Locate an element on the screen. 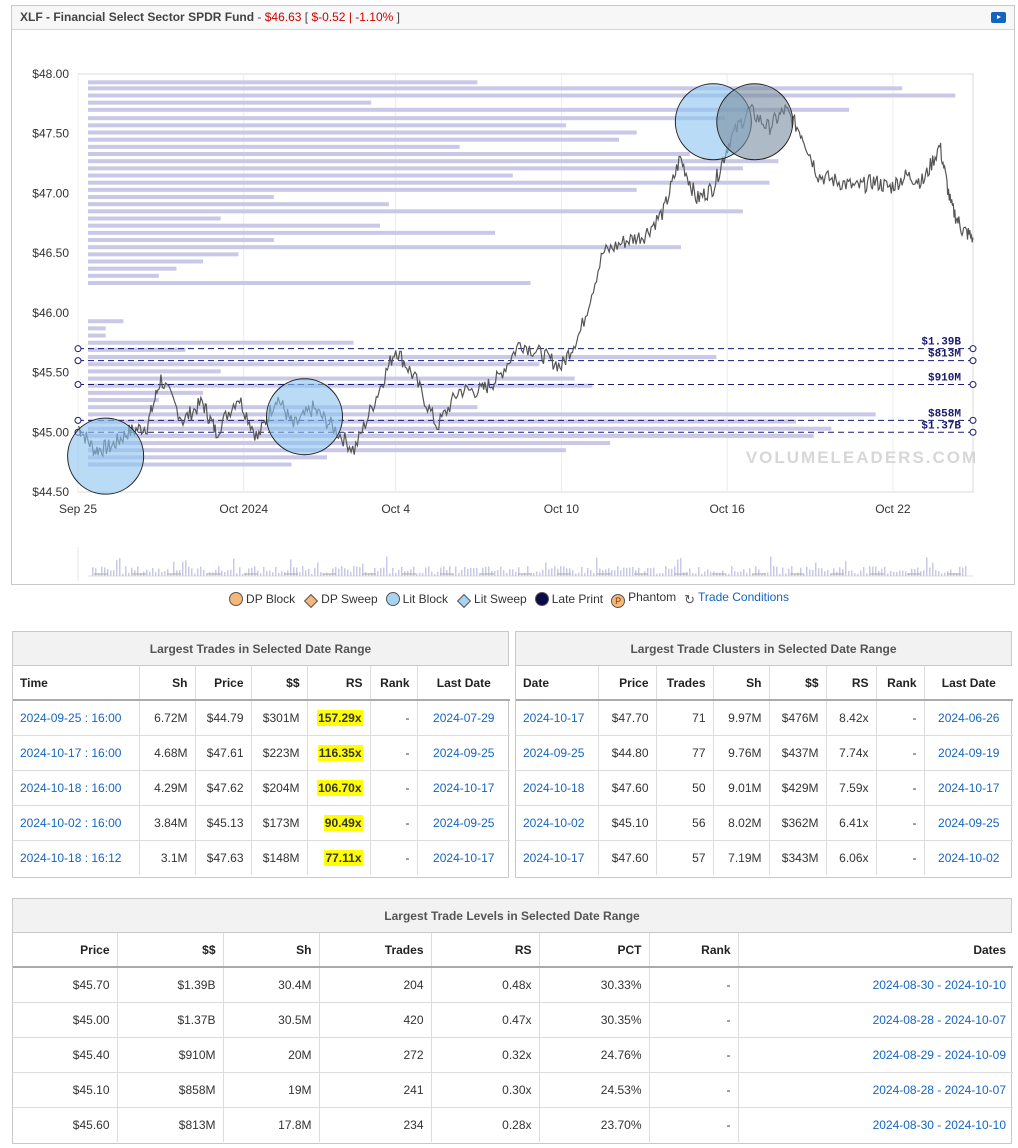  levels-link: 2024-08-29 - 2024-10-09 is located at coordinates (939, 1054).